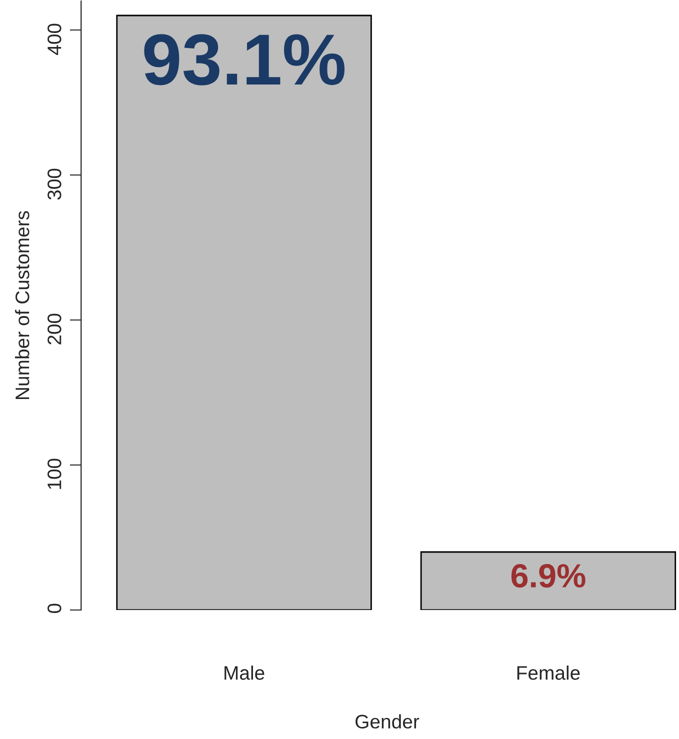  What do you see at coordinates (55, 184) in the screenshot?
I see `y-tick-label: 300` at bounding box center [55, 184].